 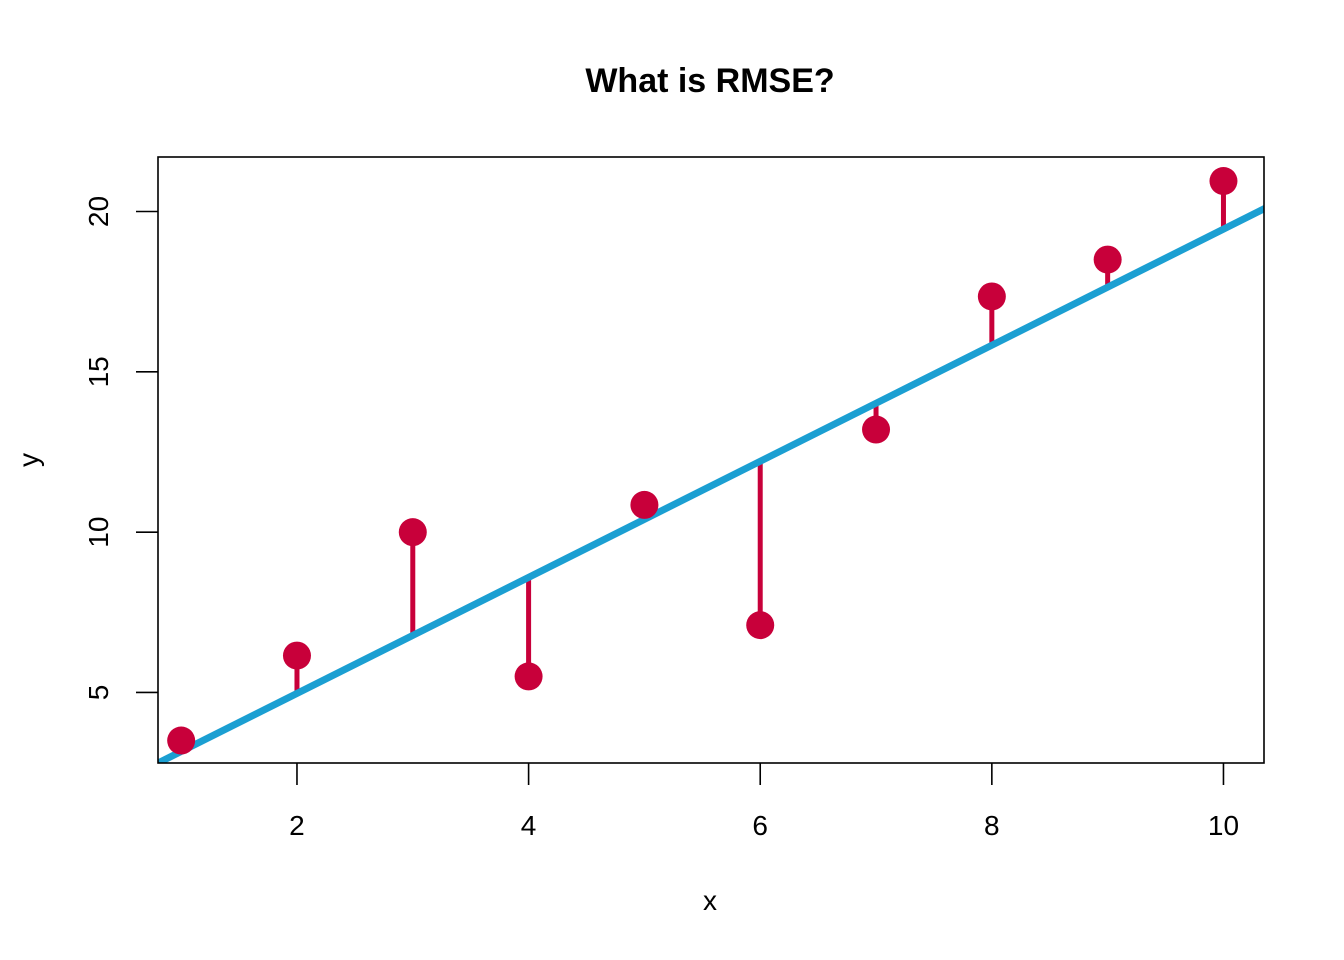 I want to click on y-tick-label: 10, so click(x=98, y=532).